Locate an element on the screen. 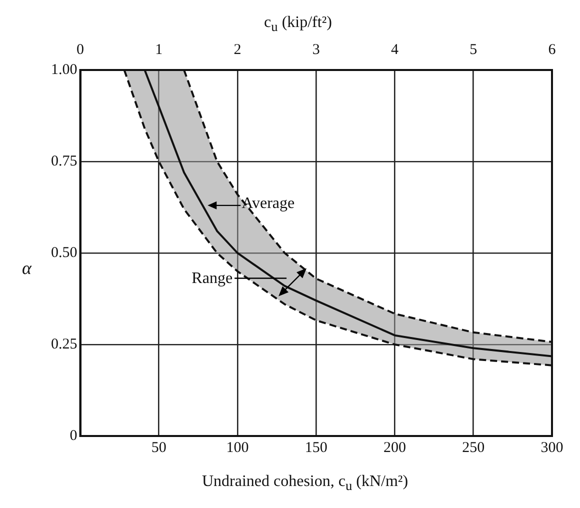  x-tick-label: 150 is located at coordinates (316, 448).